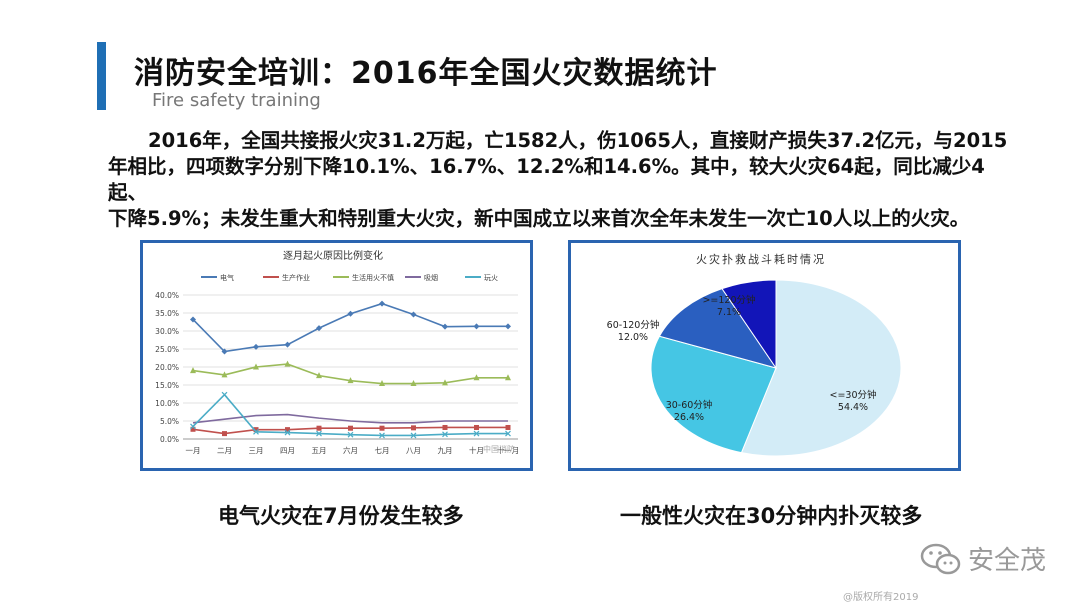  Describe the element at coordinates (413, 450) in the screenshot. I see `x-tick-label: 八月` at that location.